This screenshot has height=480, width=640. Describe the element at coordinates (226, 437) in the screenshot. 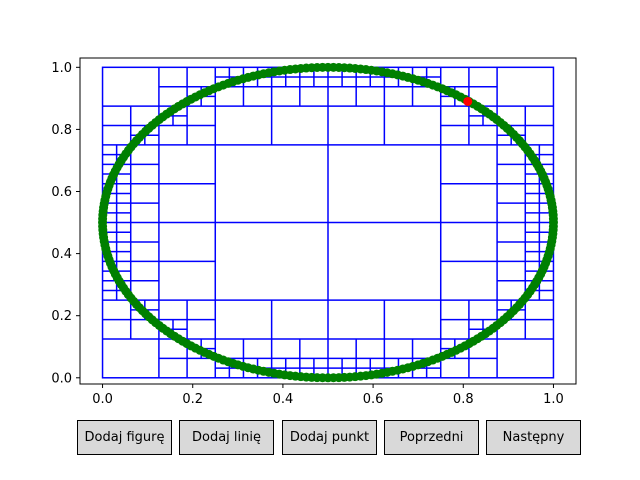

I see `add-line-button: Dodaj linię` at that location.